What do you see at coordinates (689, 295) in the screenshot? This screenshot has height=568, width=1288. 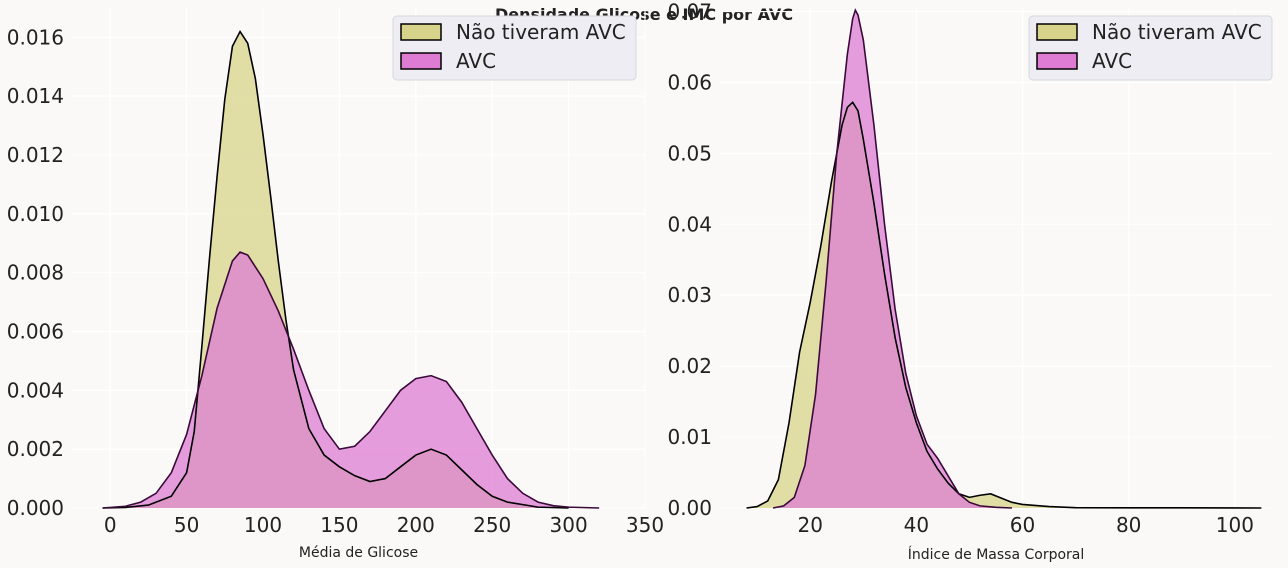 I see `y-tick-label: 0.03` at bounding box center [689, 295].